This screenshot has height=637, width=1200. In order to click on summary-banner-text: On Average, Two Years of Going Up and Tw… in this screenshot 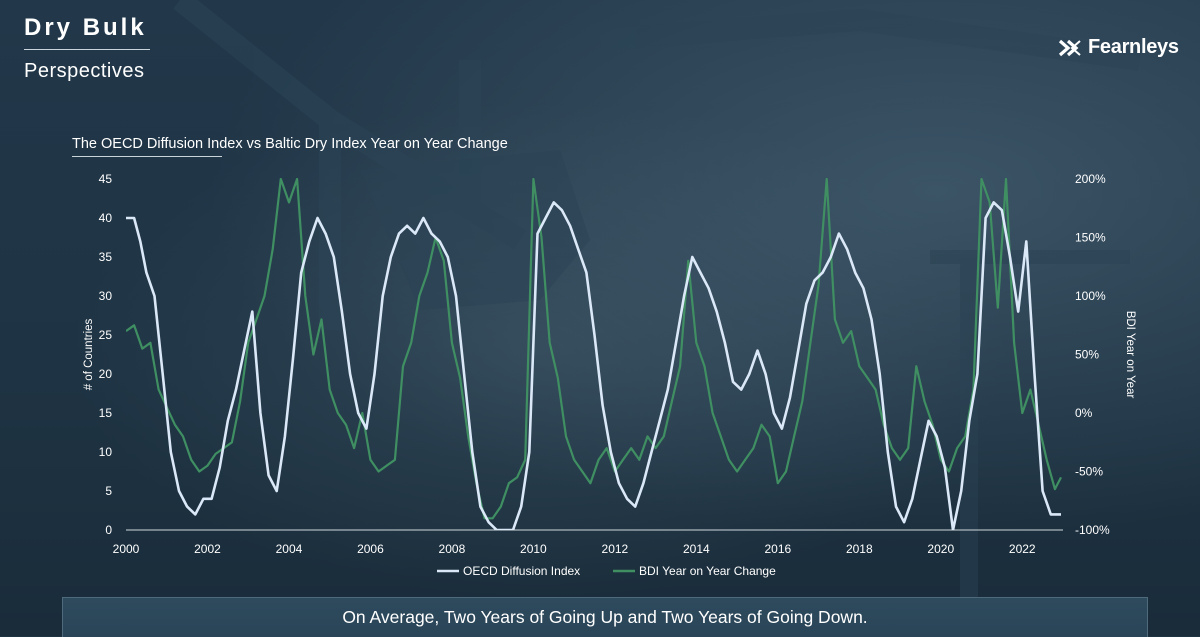, I will do `click(605, 617)`.